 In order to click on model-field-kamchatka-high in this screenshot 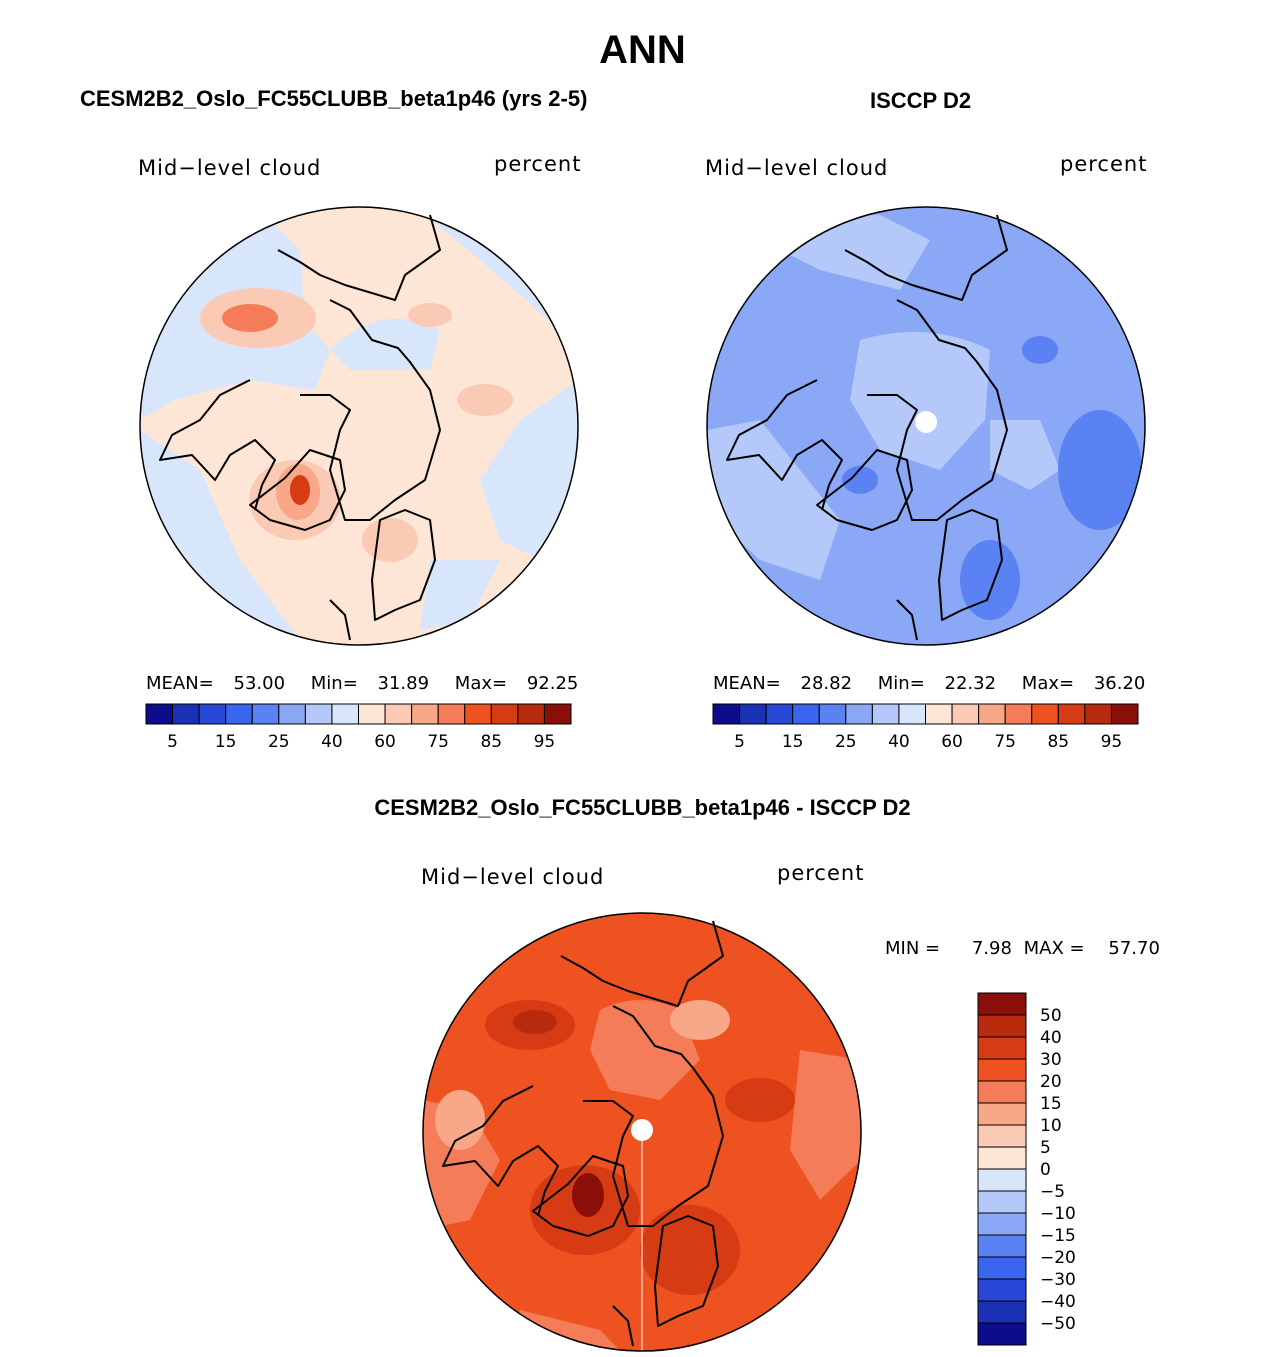, I will do `click(430, 315)`.